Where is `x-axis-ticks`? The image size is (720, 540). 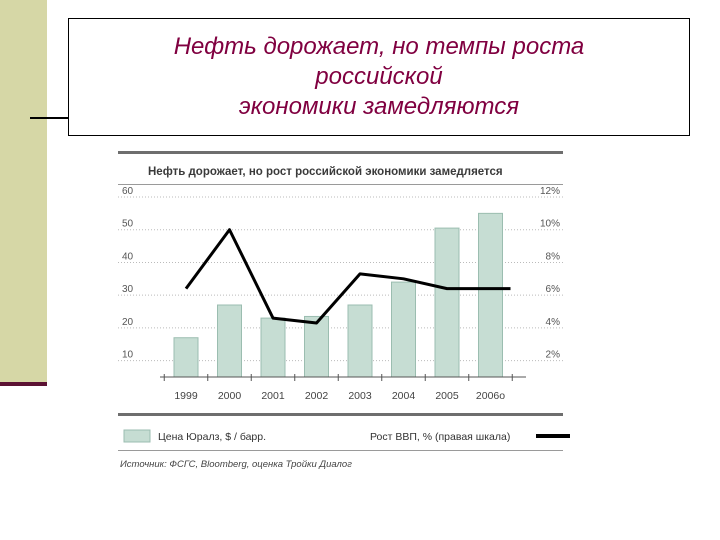
x-axis-ticks is located at coordinates (338, 377).